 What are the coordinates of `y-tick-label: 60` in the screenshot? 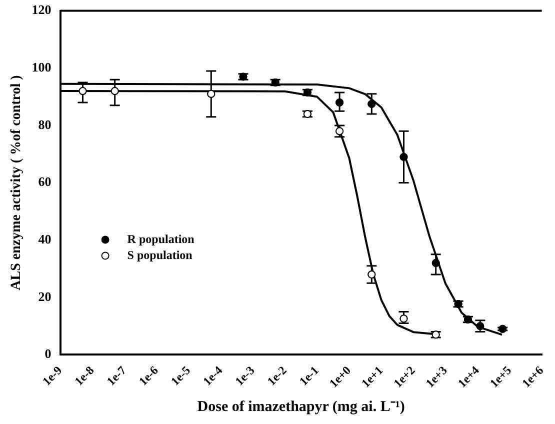 It's located at (45, 182).